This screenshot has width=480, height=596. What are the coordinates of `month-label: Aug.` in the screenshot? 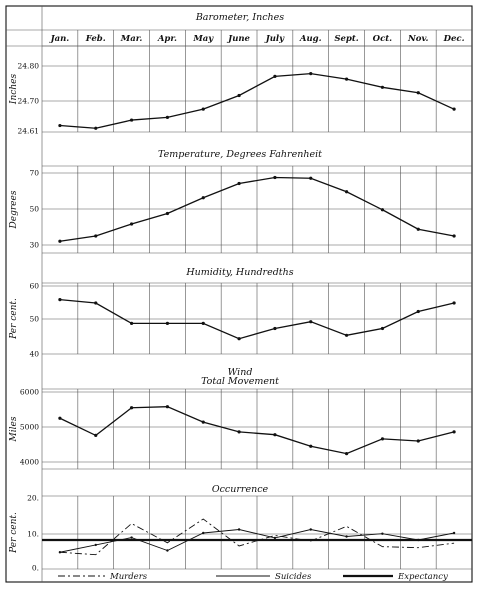 It's located at (310, 39).